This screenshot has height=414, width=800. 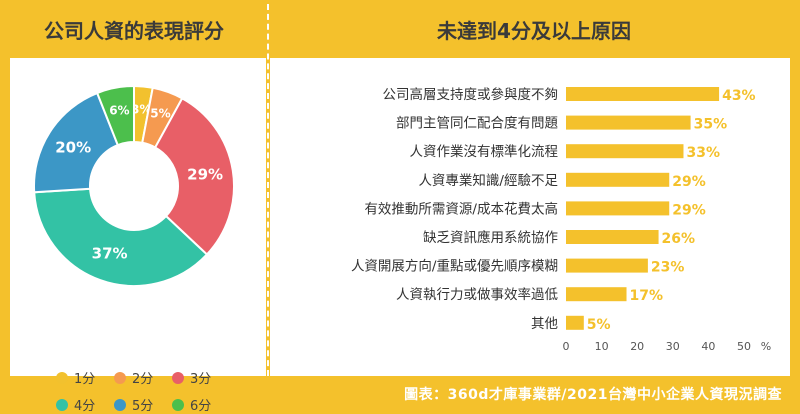 What do you see at coordinates (711, 125) in the screenshot?
I see `bar-value-label-2: 35%` at bounding box center [711, 125].